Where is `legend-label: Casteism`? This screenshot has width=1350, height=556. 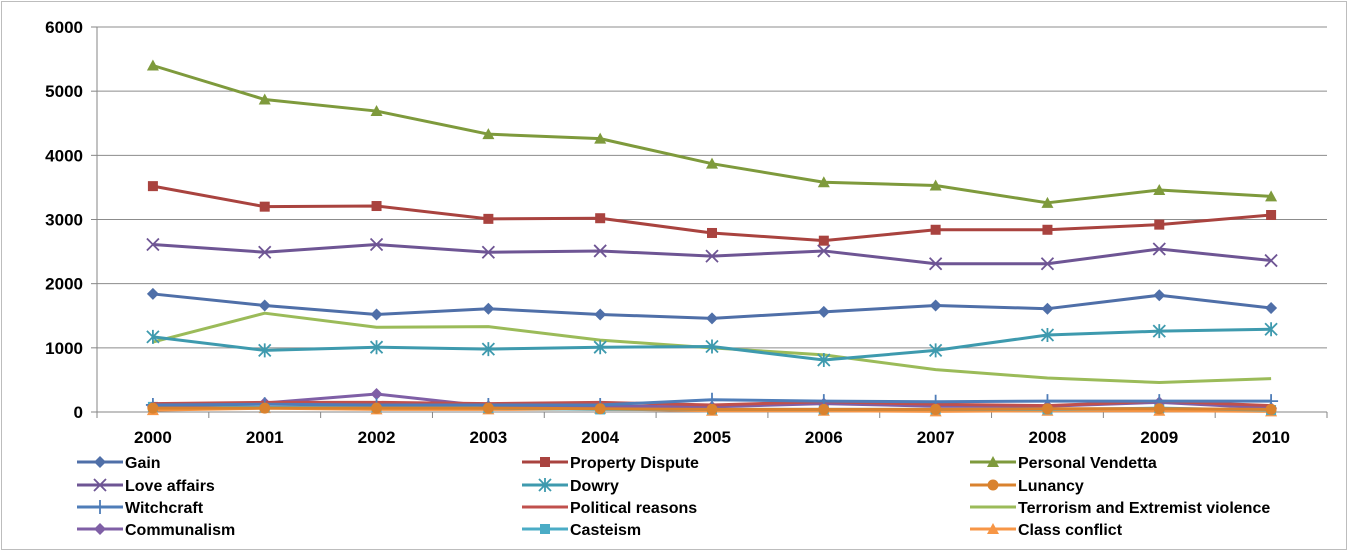
legend-label: Casteism is located at coordinates (605, 530).